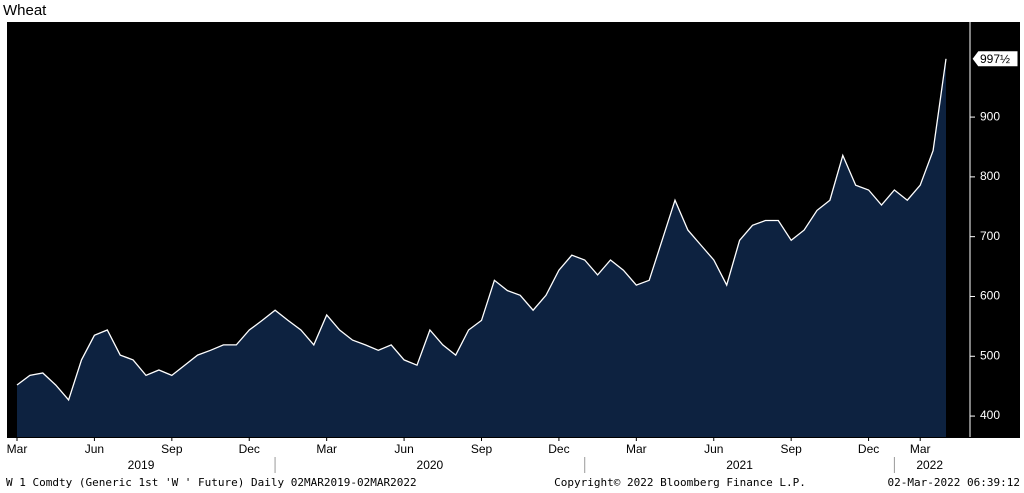  I want to click on chart-title: Wheat, so click(25, 10).